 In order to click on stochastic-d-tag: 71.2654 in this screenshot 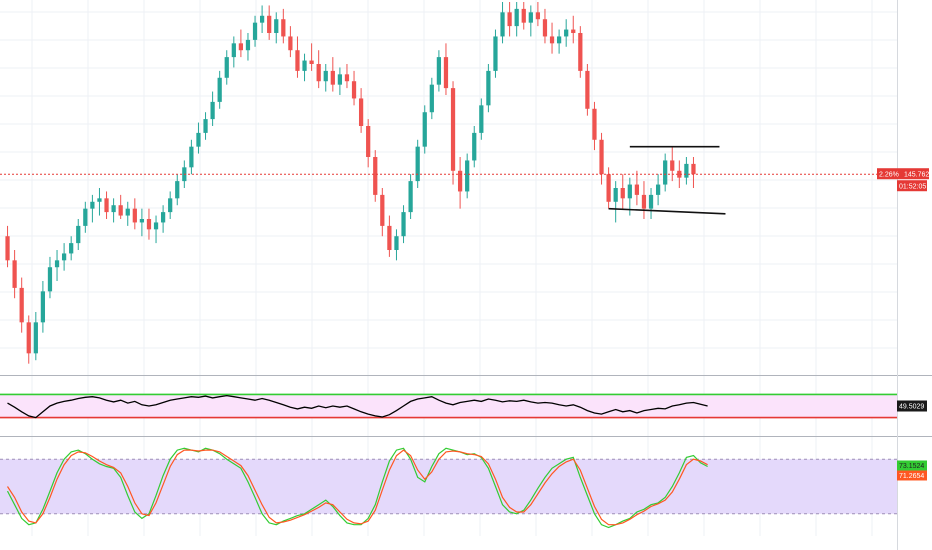, I will do `click(912, 475)`.